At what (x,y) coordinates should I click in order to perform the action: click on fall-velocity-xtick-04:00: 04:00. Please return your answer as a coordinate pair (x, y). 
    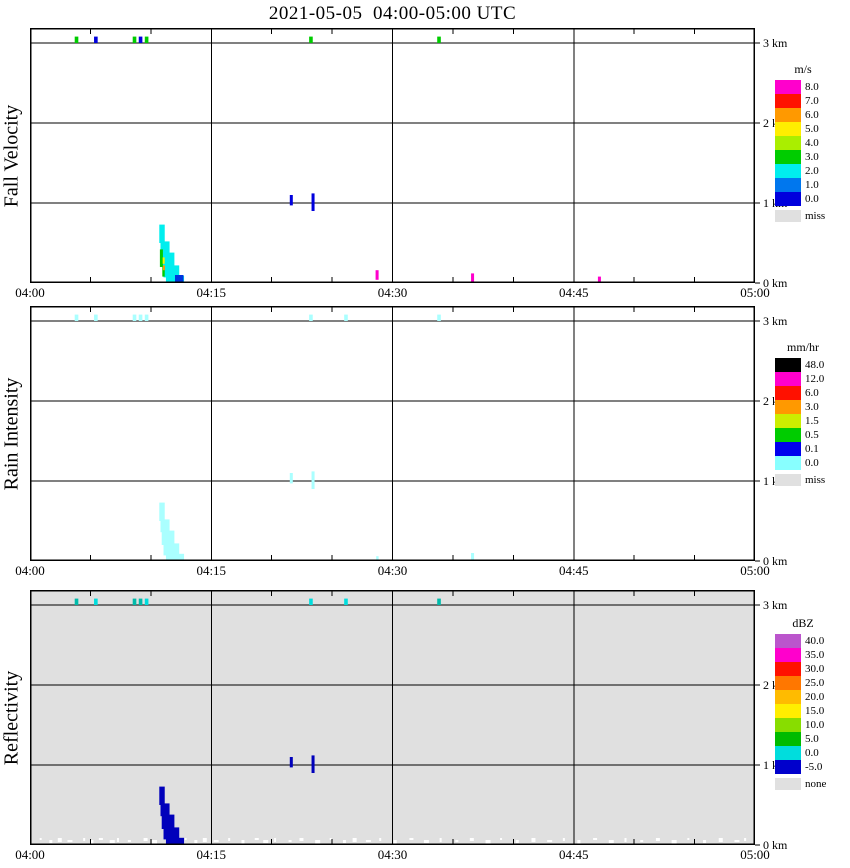
    Looking at the image, I should click on (30, 292).